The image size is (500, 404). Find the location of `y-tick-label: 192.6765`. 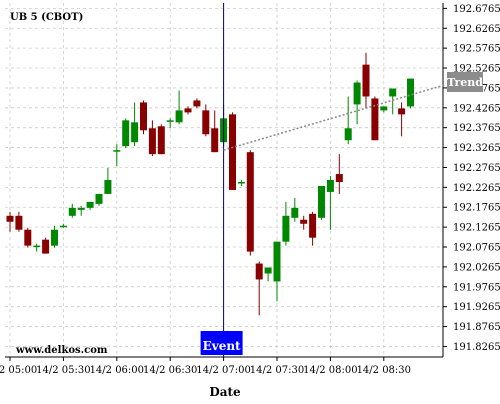

y-tick-label: 192.6765 is located at coordinates (476, 9).